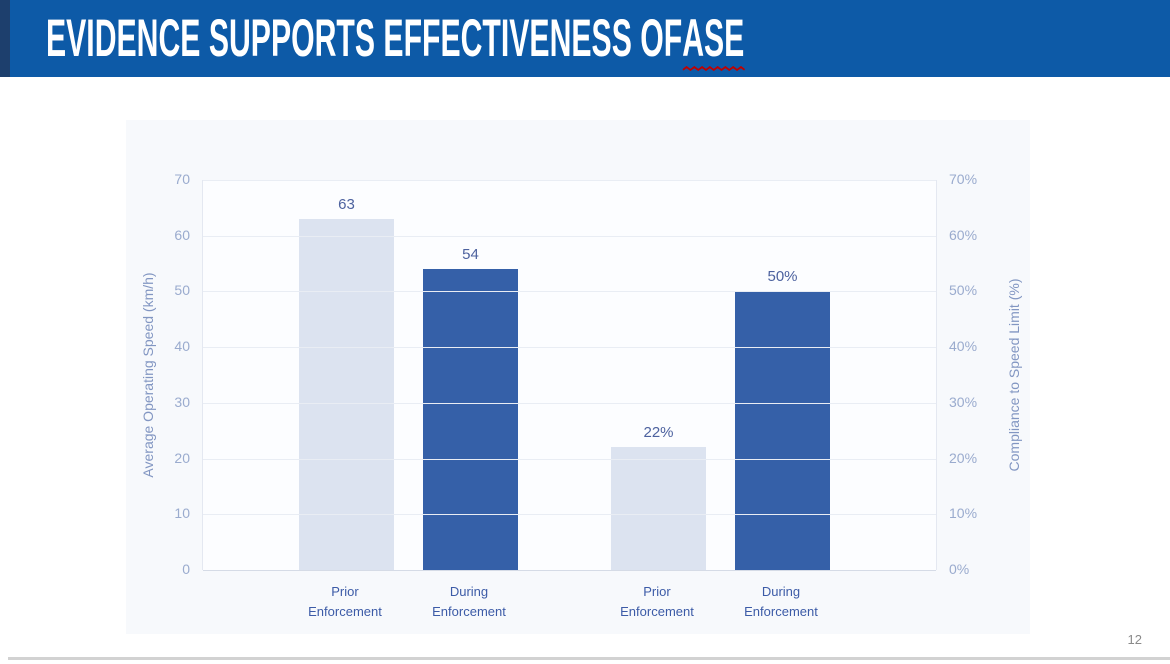  Describe the element at coordinates (658, 432) in the screenshot. I see `bar-data-label: 22%` at that location.